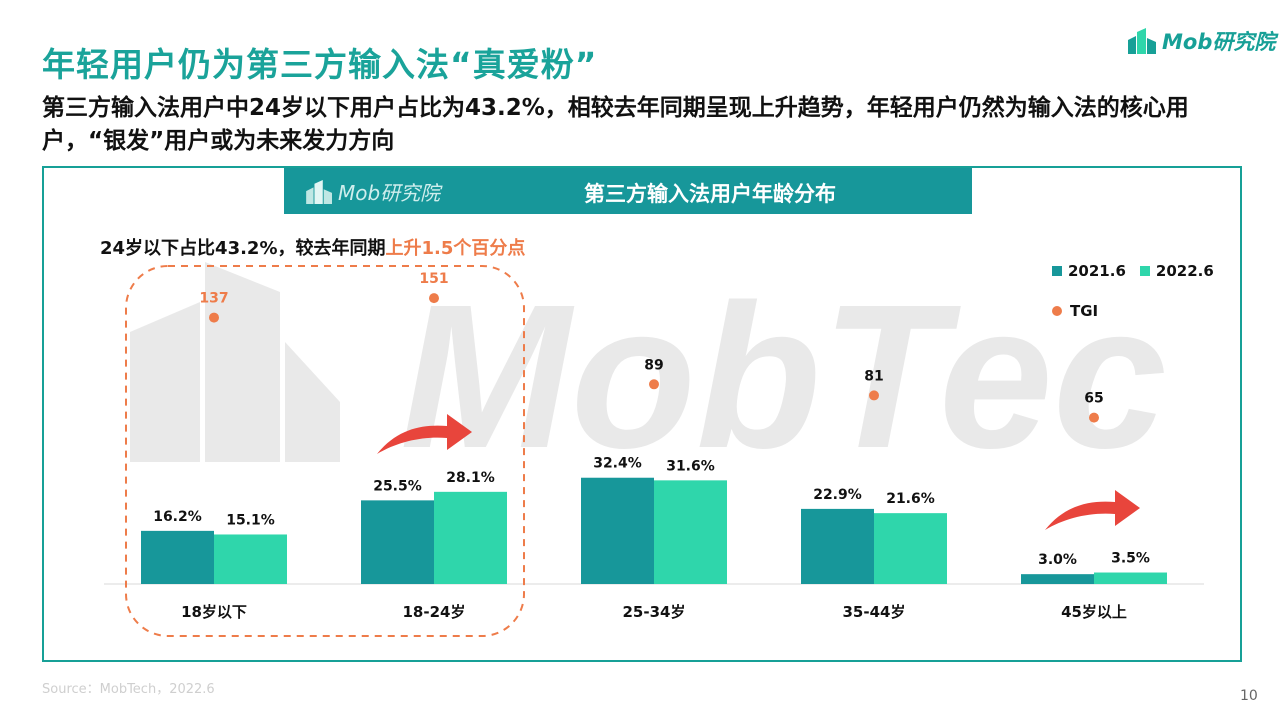 Image resolution: width=1280 pixels, height=720 pixels. I want to click on page-title: 年轻用户仍为第三方输入法“真爱粉”, so click(320, 64).